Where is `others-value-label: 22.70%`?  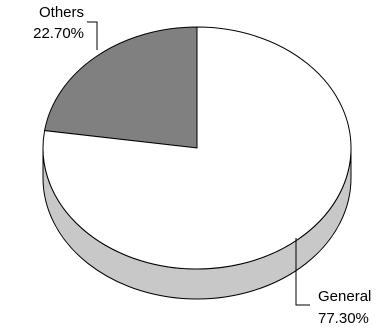
others-value-label: 22.70% is located at coordinates (58, 33).